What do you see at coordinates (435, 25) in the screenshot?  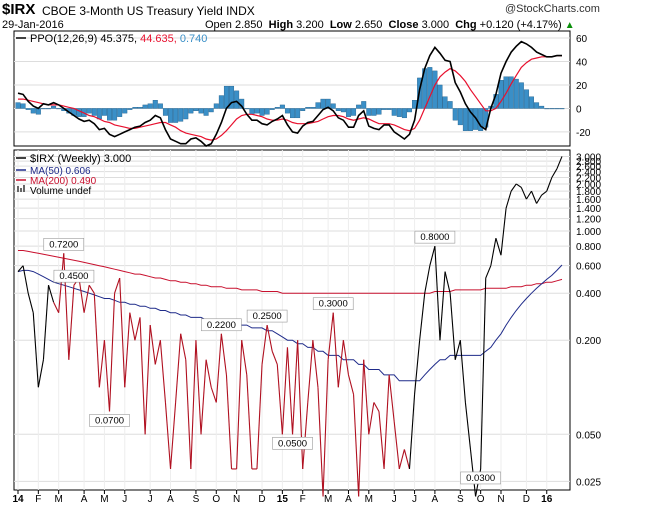 I see `close-value: 3.000` at bounding box center [435, 25].